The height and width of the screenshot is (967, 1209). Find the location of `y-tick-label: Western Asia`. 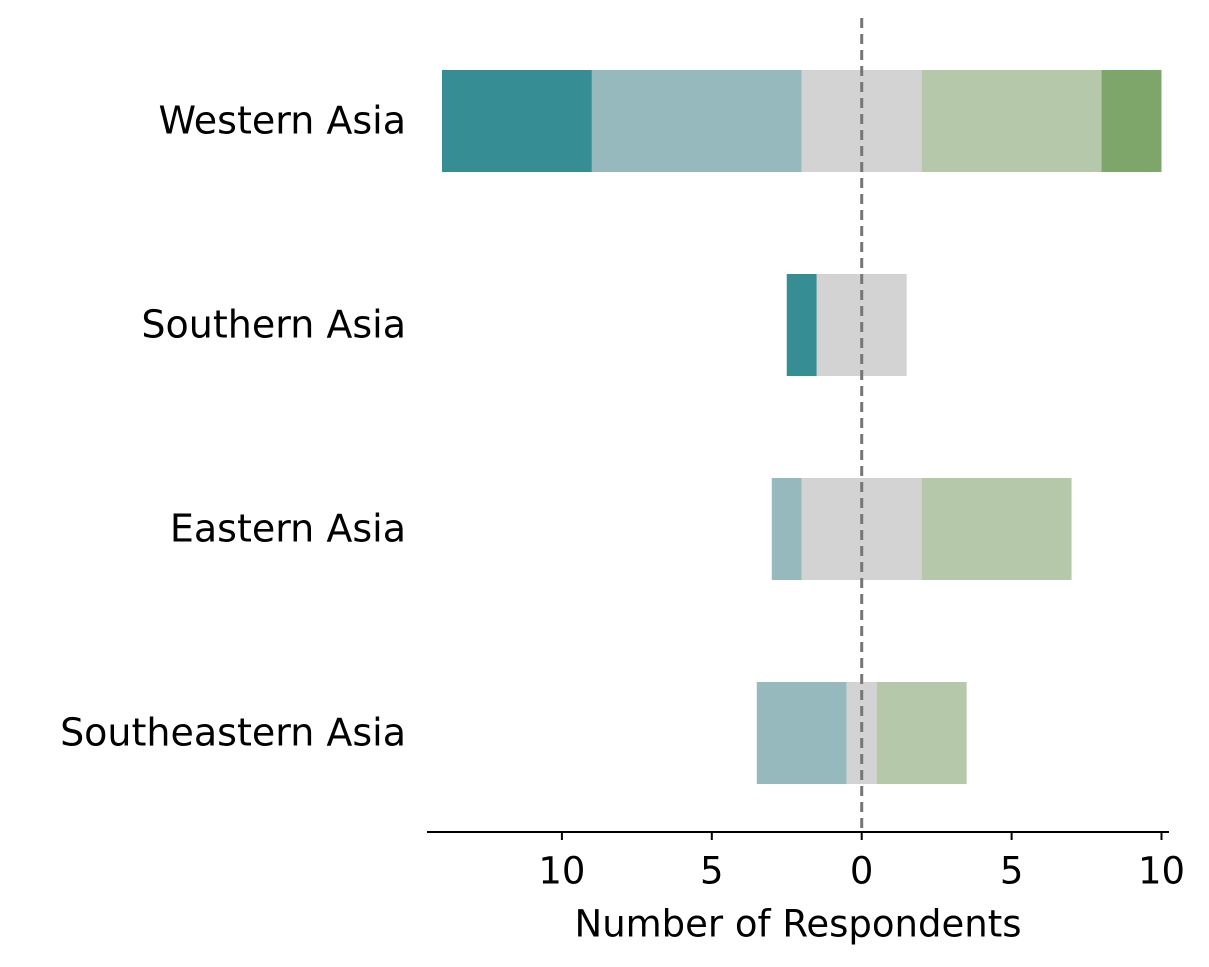

y-tick-label: Western Asia is located at coordinates (282, 121).